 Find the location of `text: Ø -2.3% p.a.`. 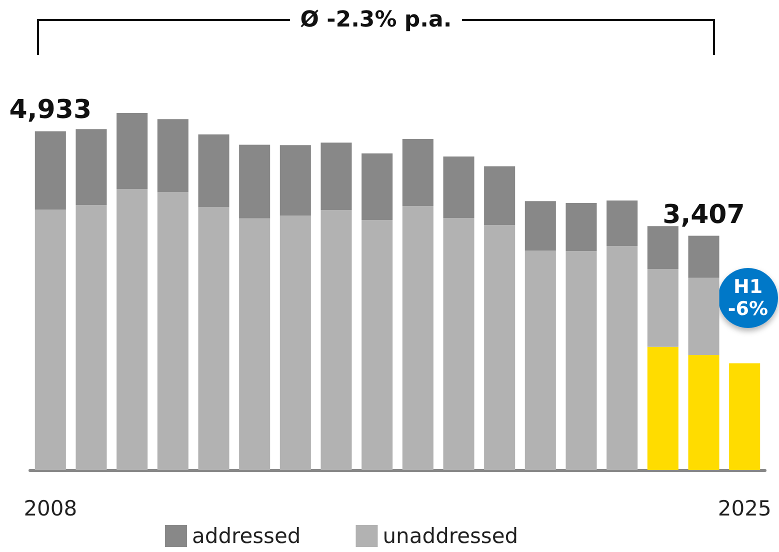

text: Ø -2.3% p.a. is located at coordinates (376, 20).